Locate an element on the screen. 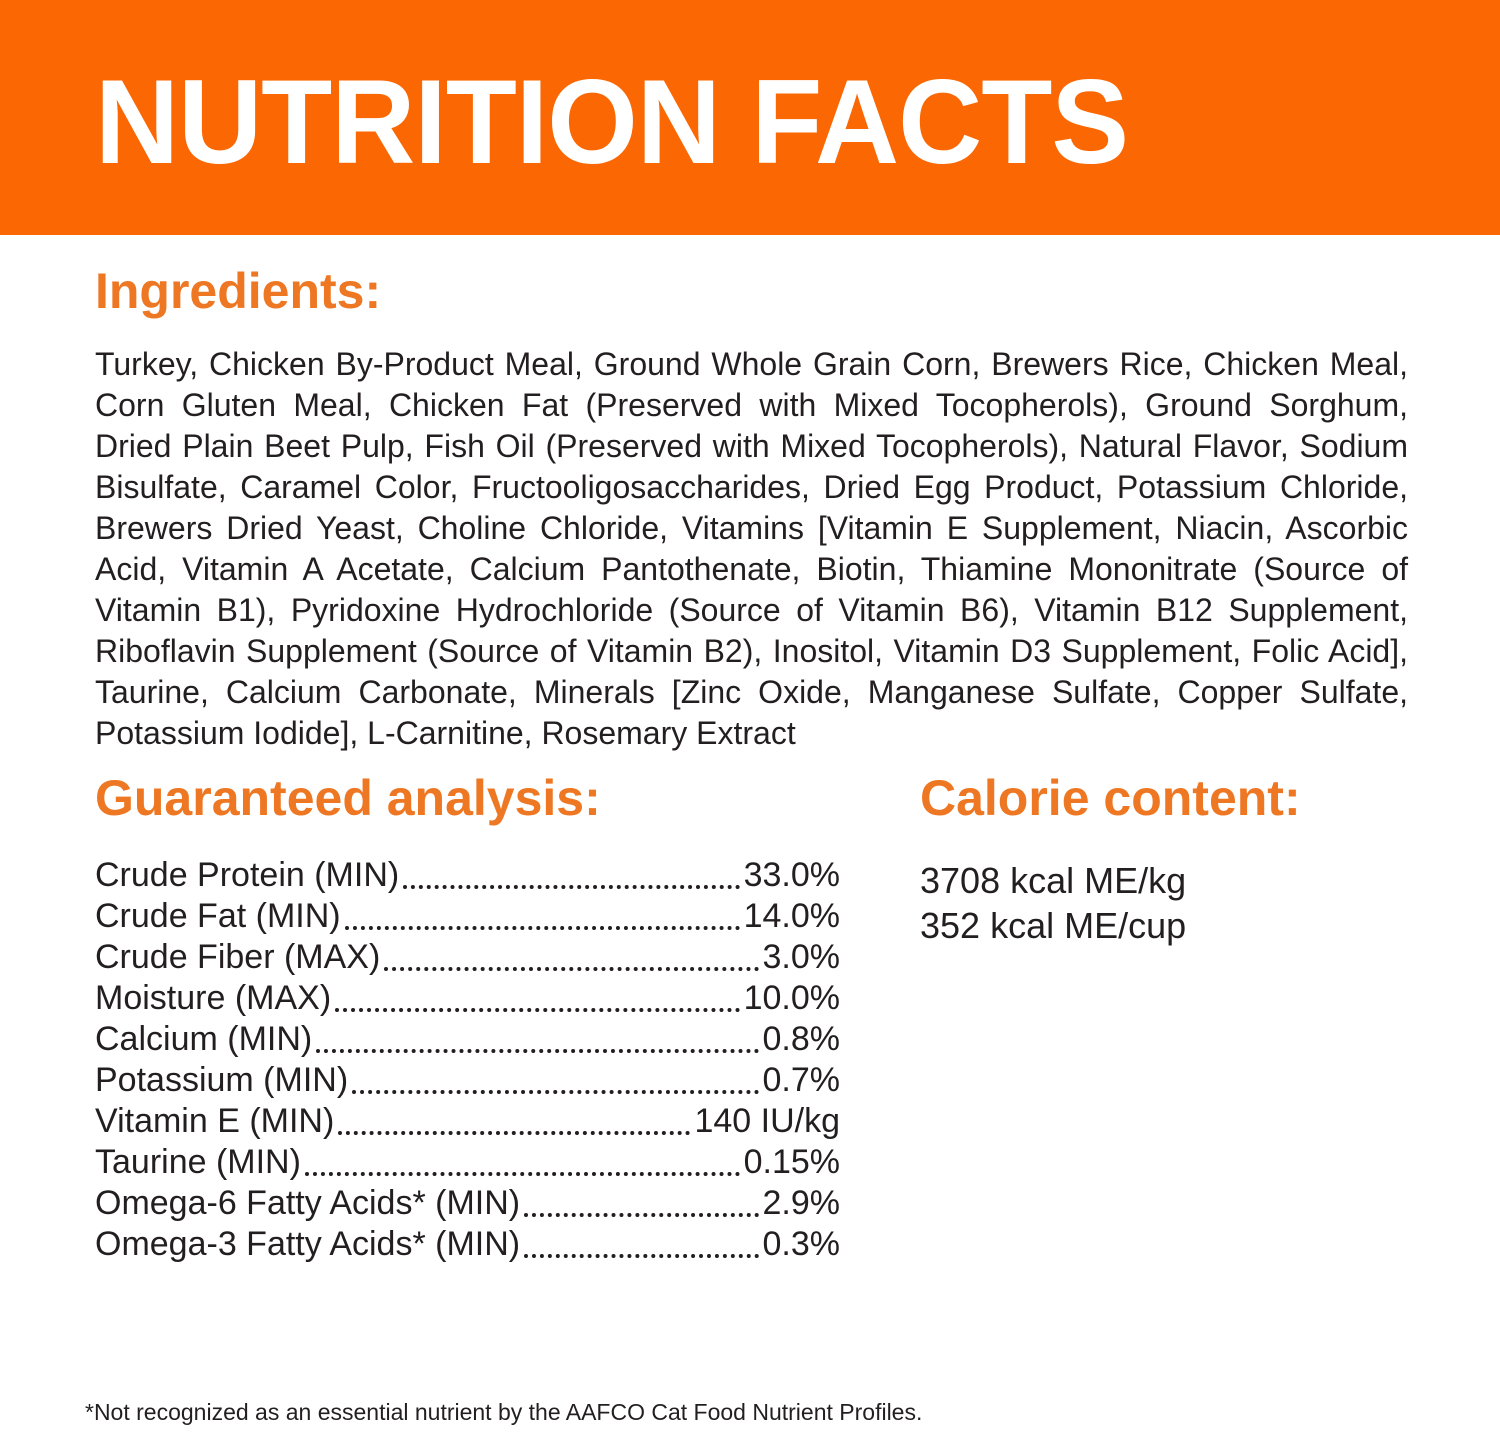 The width and height of the screenshot is (1500, 1443). analysis-row: Calcium (MIN) 0.8% is located at coordinates (467, 1039).